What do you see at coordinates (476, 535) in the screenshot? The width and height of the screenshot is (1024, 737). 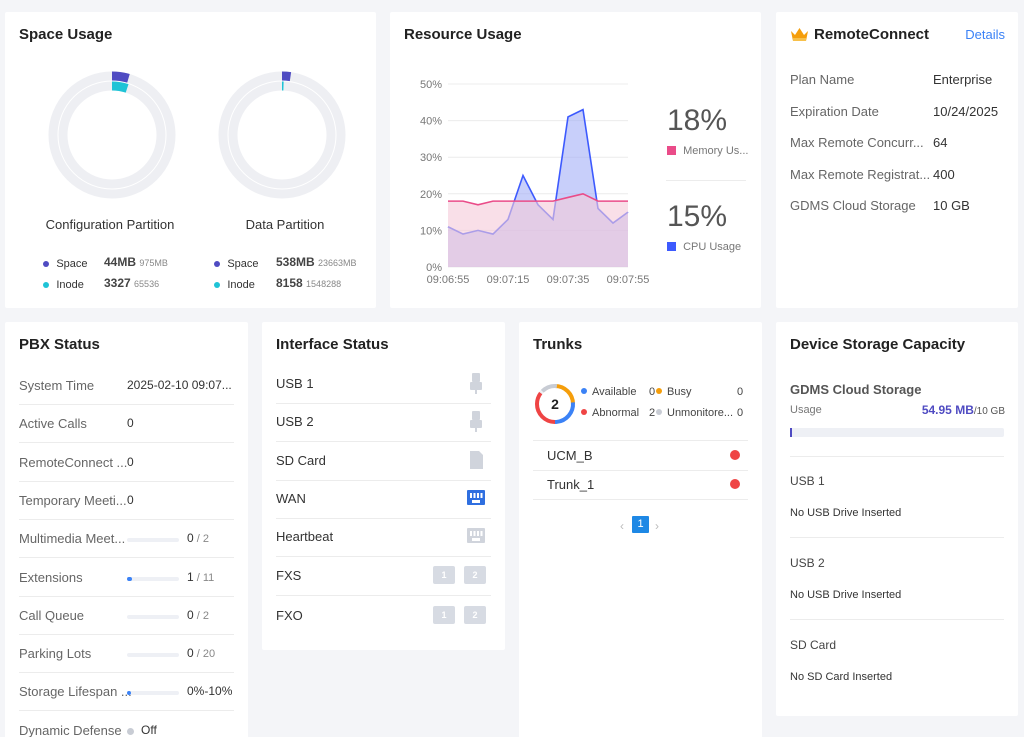 I see `ethernet-port-icon` at bounding box center [476, 535].